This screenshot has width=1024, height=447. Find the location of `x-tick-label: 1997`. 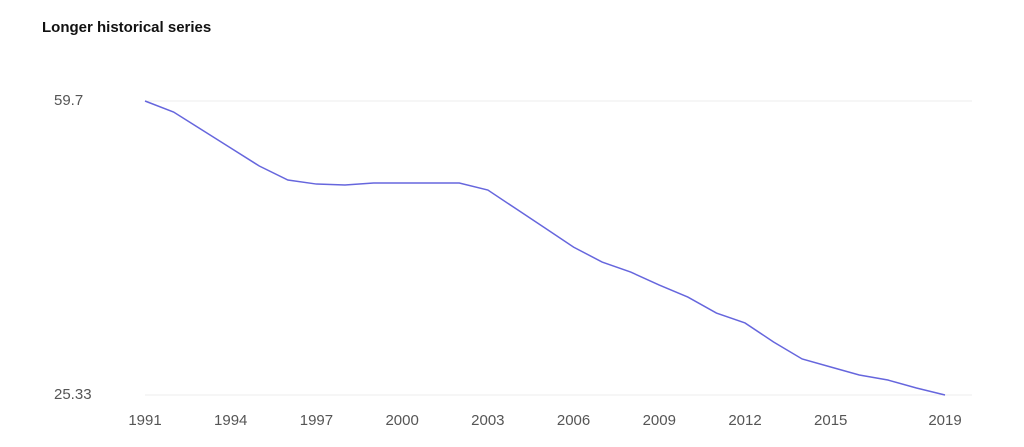

x-tick-label: 1997 is located at coordinates (316, 420).